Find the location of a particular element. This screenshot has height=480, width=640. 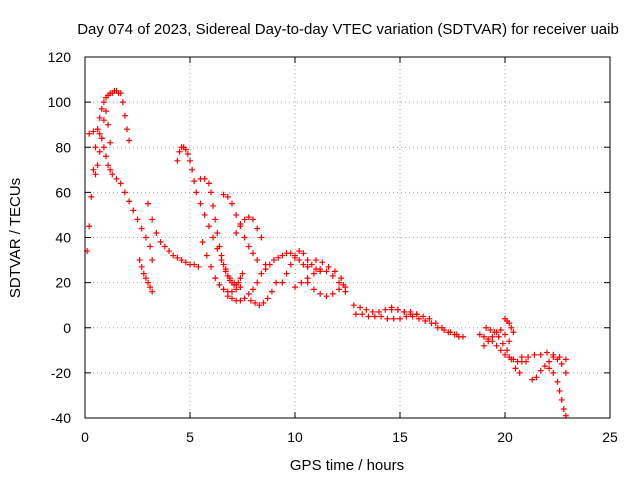

x-tick-label: 0 is located at coordinates (85, 437).